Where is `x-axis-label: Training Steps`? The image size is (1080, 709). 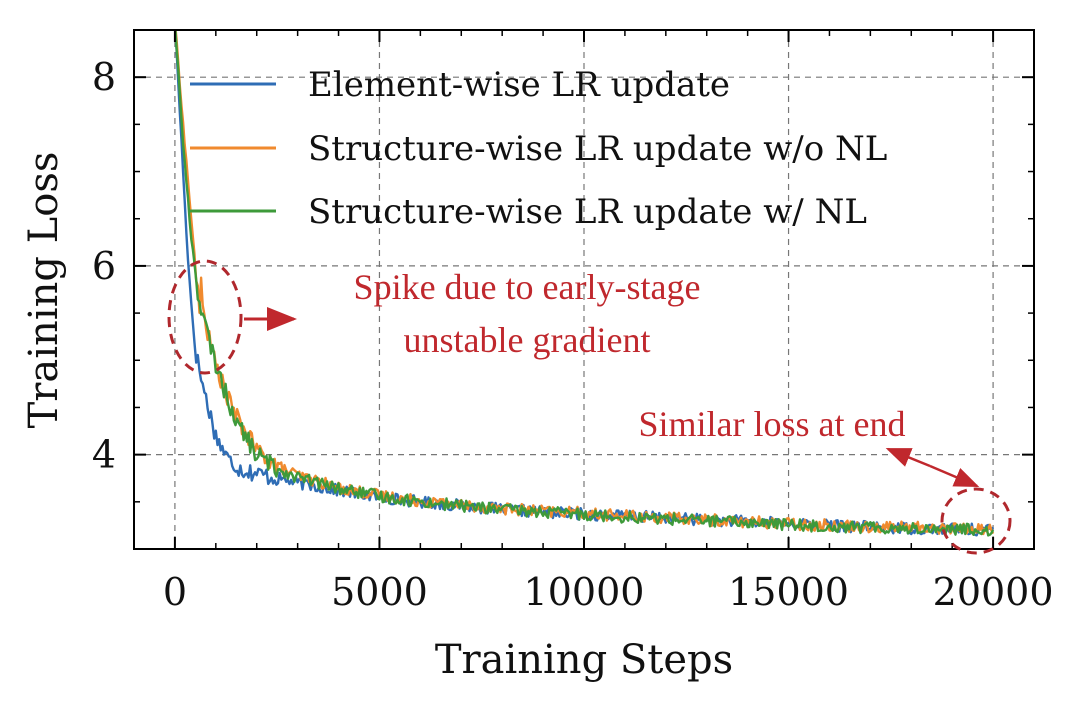 x-axis-label: Training Steps is located at coordinates (584, 660).